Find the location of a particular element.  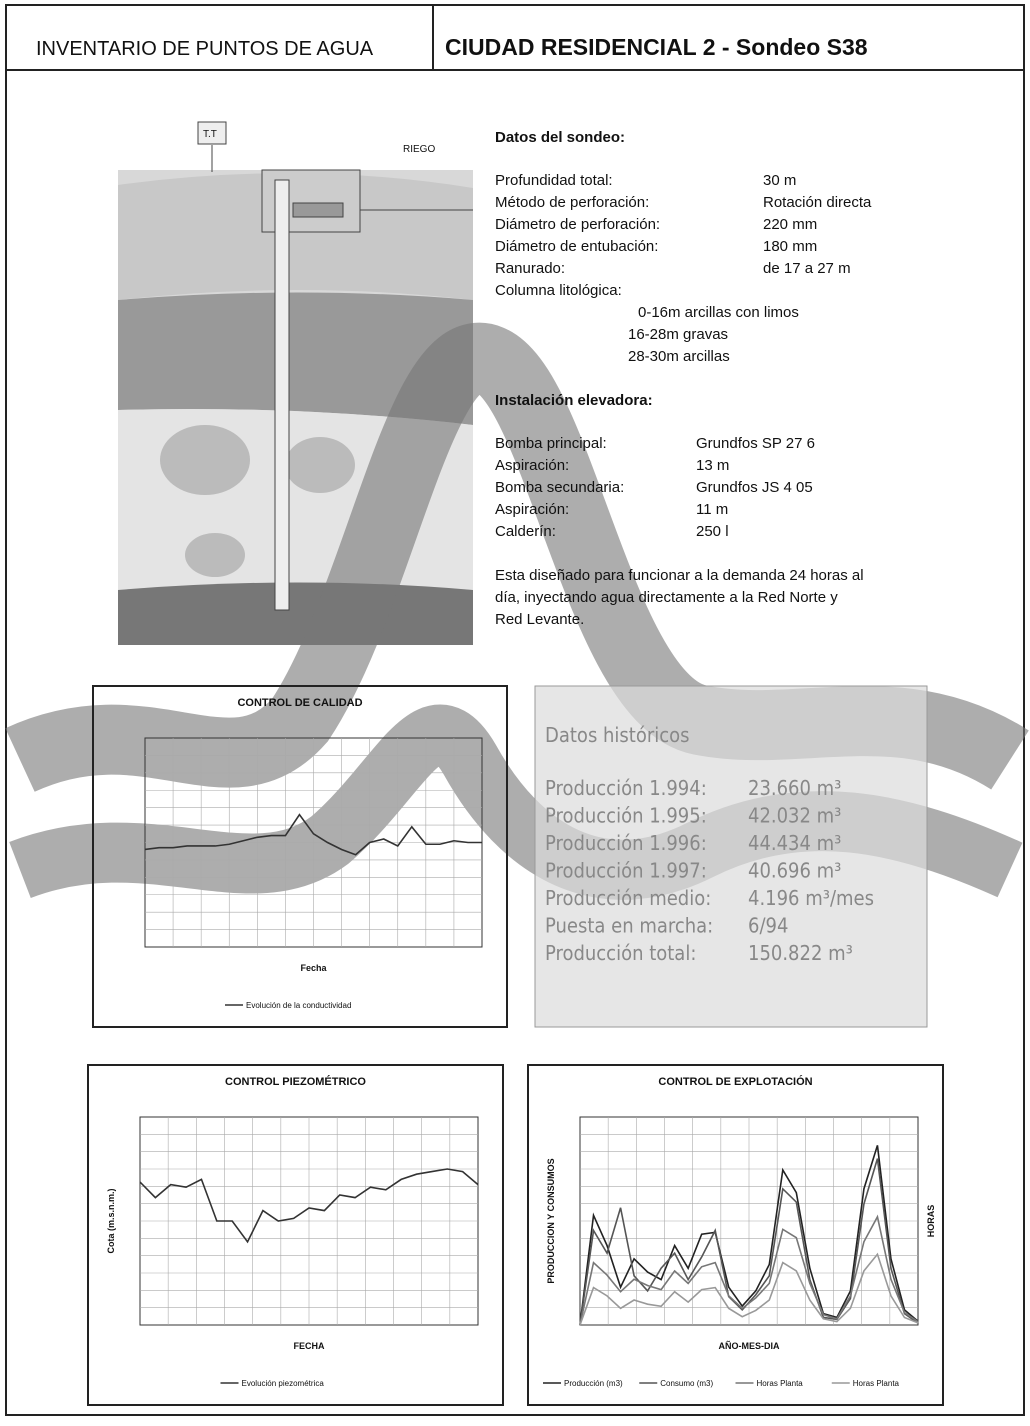

legend-label: Producción (m3) is located at coordinates (593, 1383).